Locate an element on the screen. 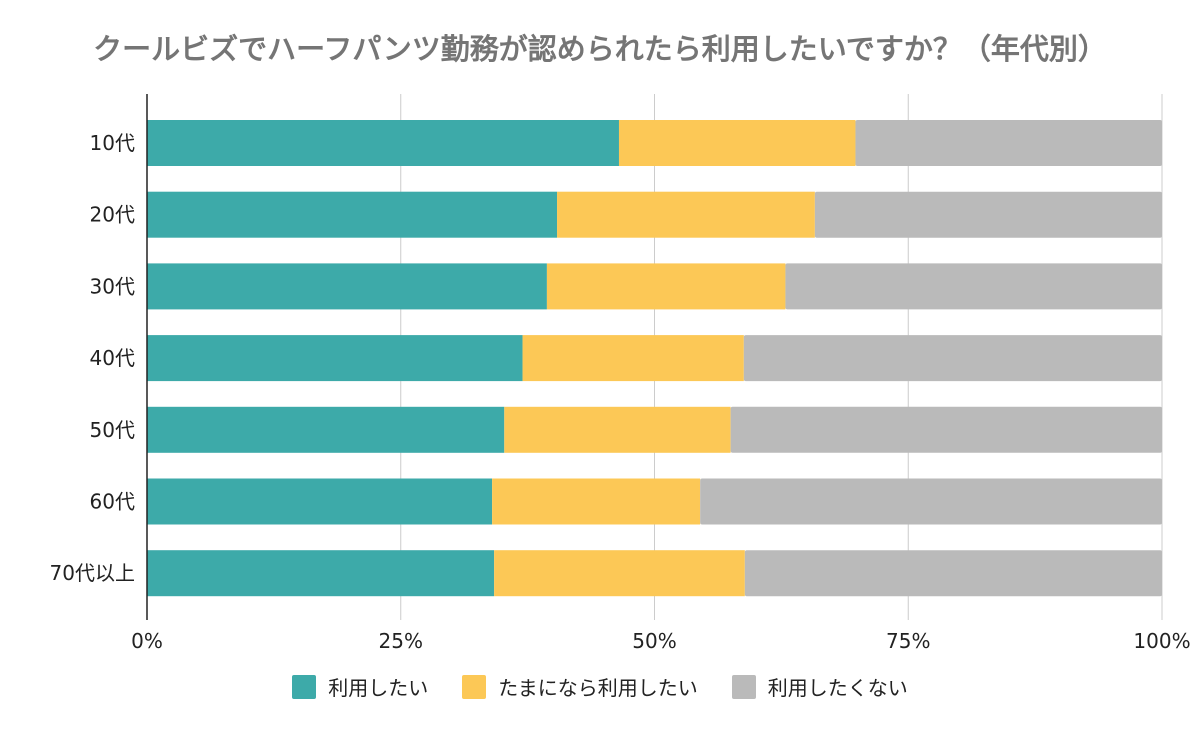 Image resolution: width=1200 pixels, height=742 pixels. x-tick-label: 100% is located at coordinates (1161, 641).